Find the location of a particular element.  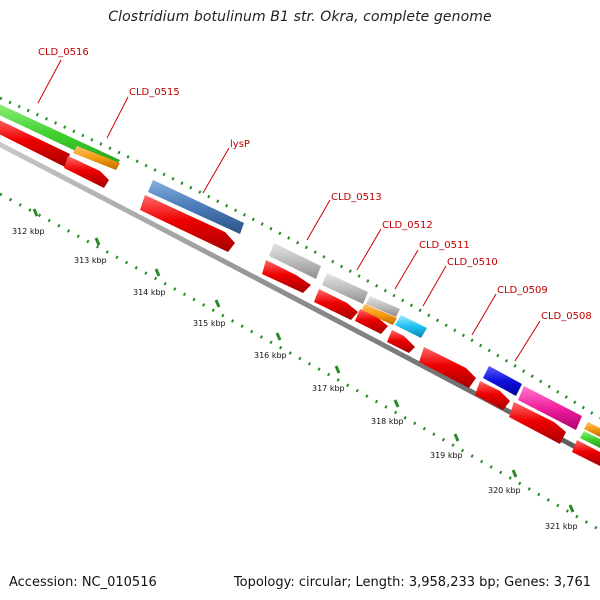

gene-label-cld0508: CLD_0508 is located at coordinates (566, 316).